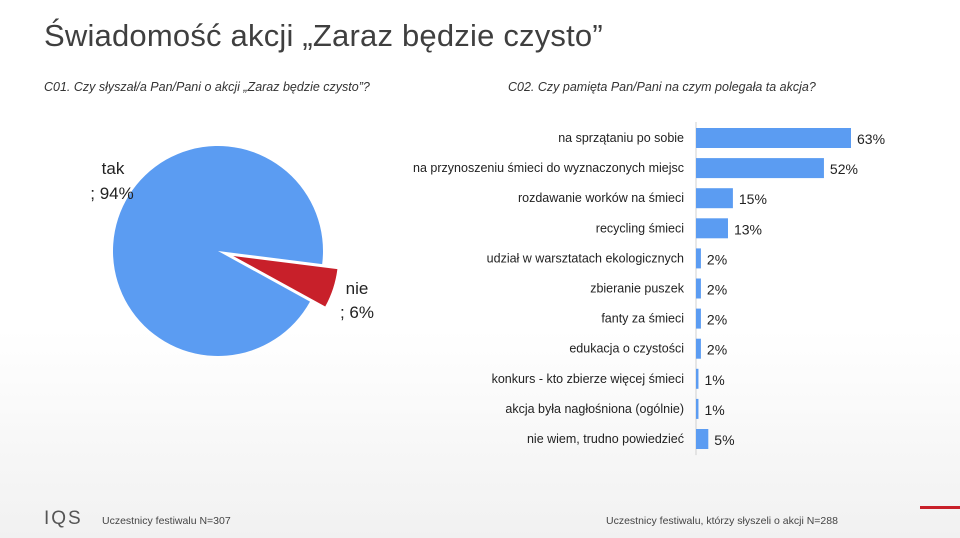 The image size is (960, 538). What do you see at coordinates (637, 289) in the screenshot?
I see `bar-category-label: zbieranie puszek` at bounding box center [637, 289].